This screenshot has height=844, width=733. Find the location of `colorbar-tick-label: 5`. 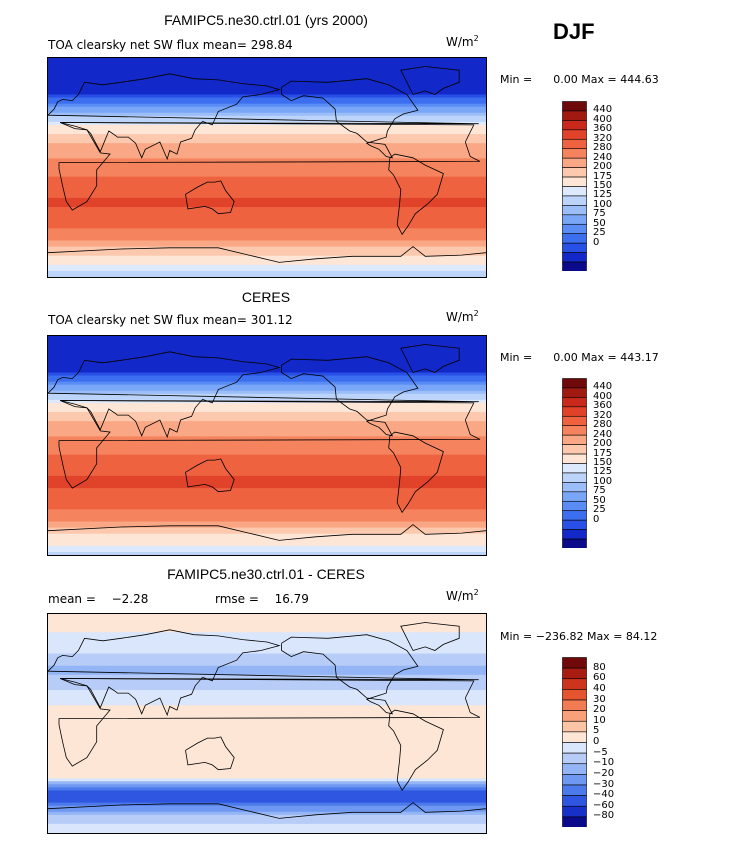

colorbar-tick-label: 5 is located at coordinates (596, 731).